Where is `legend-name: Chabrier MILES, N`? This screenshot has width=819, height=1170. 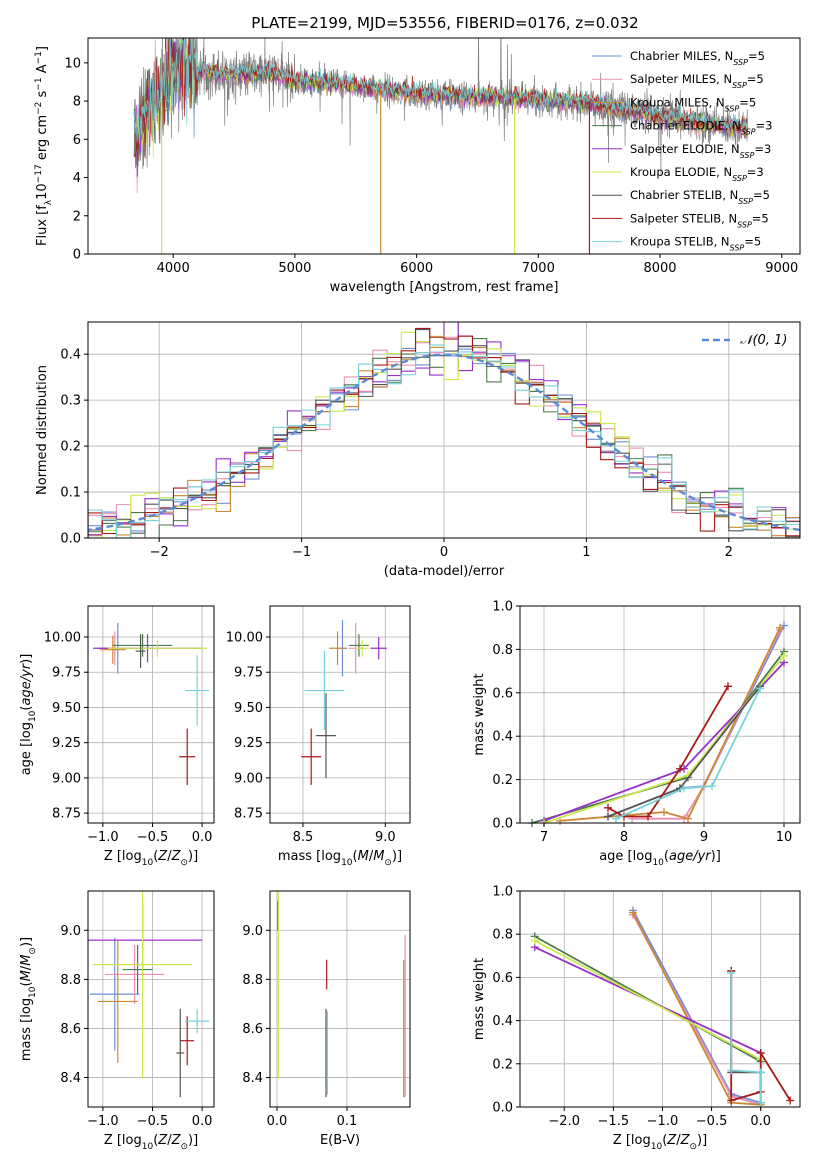 legend-name: Chabrier MILES, N is located at coordinates (681, 56).